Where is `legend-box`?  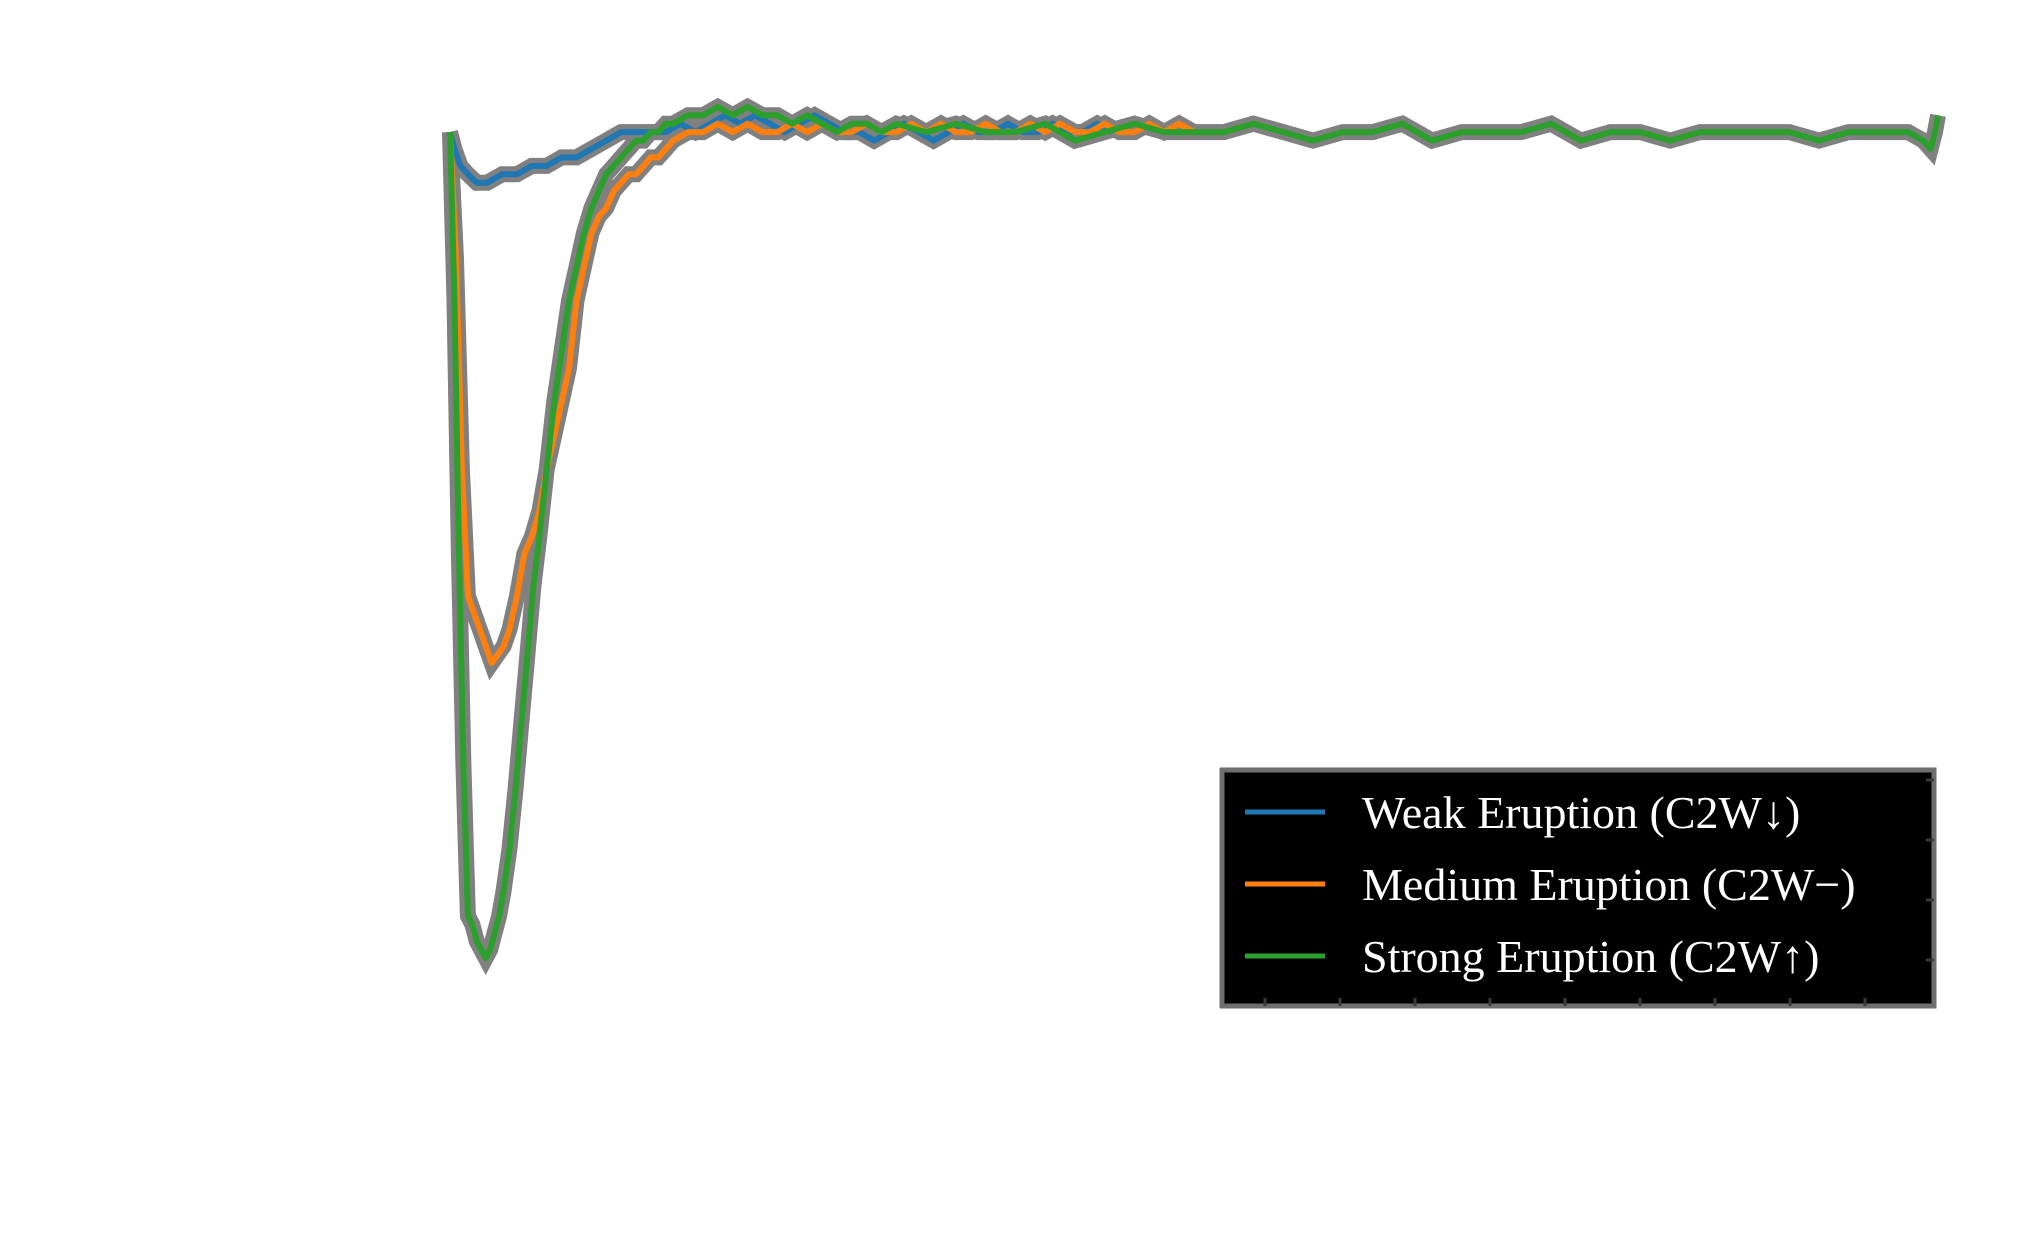 legend-box is located at coordinates (1578, 888).